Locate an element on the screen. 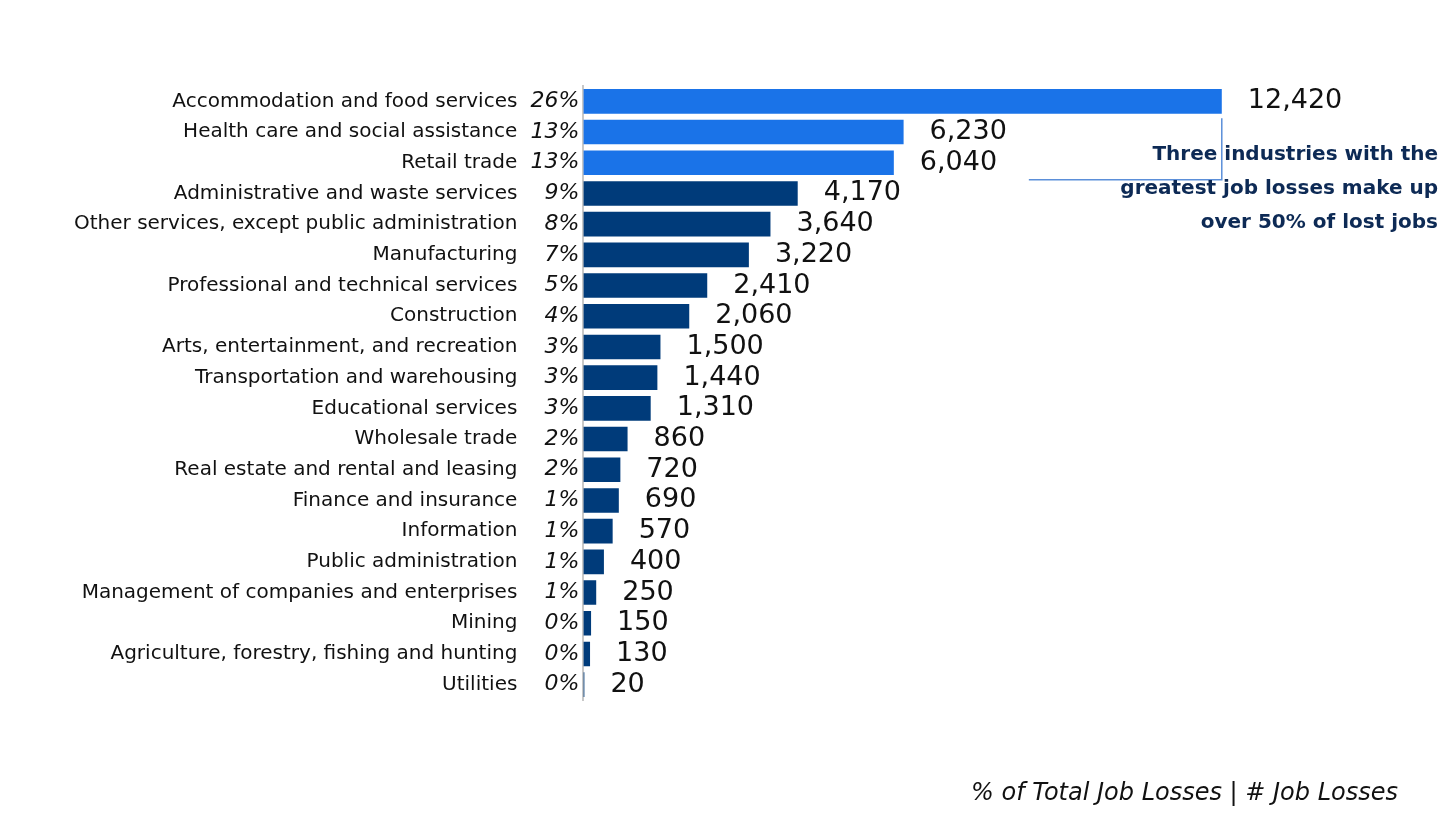 The height and width of the screenshot is (819, 1448). data-label: 1,440 is located at coordinates (722, 375).